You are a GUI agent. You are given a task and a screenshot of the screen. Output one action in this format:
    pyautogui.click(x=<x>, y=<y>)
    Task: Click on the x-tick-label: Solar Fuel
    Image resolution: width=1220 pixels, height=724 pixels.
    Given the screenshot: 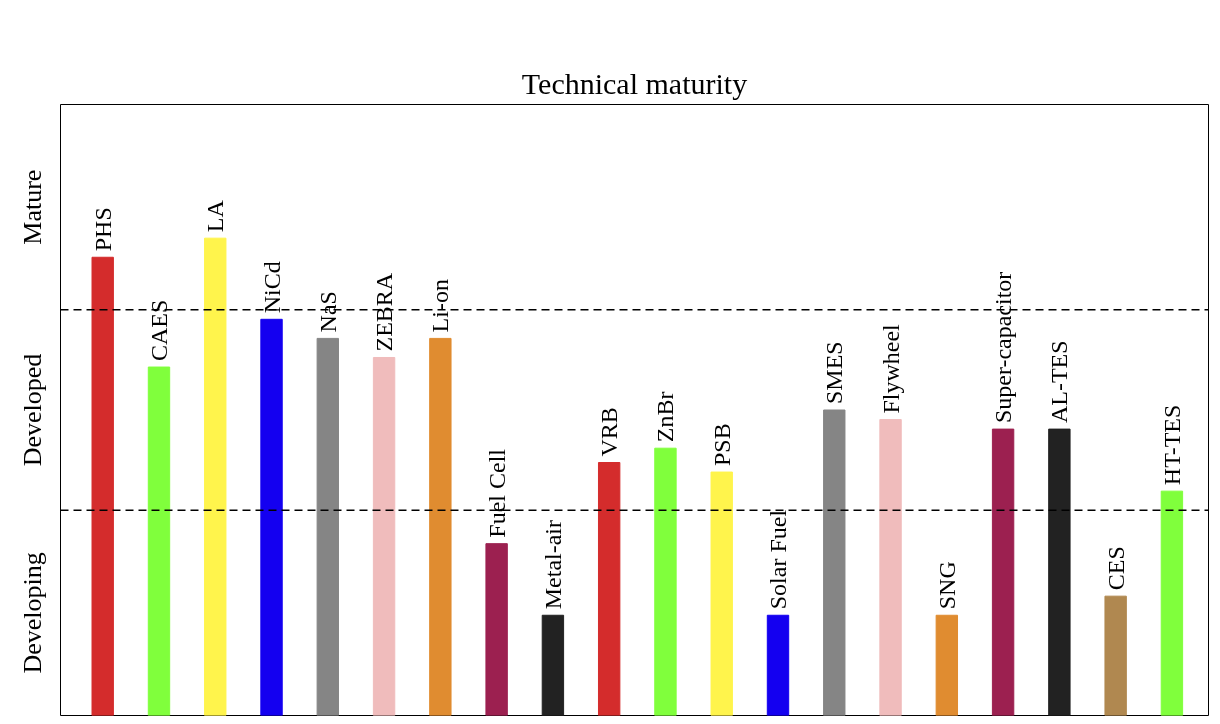 What is the action you would take?
    pyautogui.click(x=778, y=559)
    